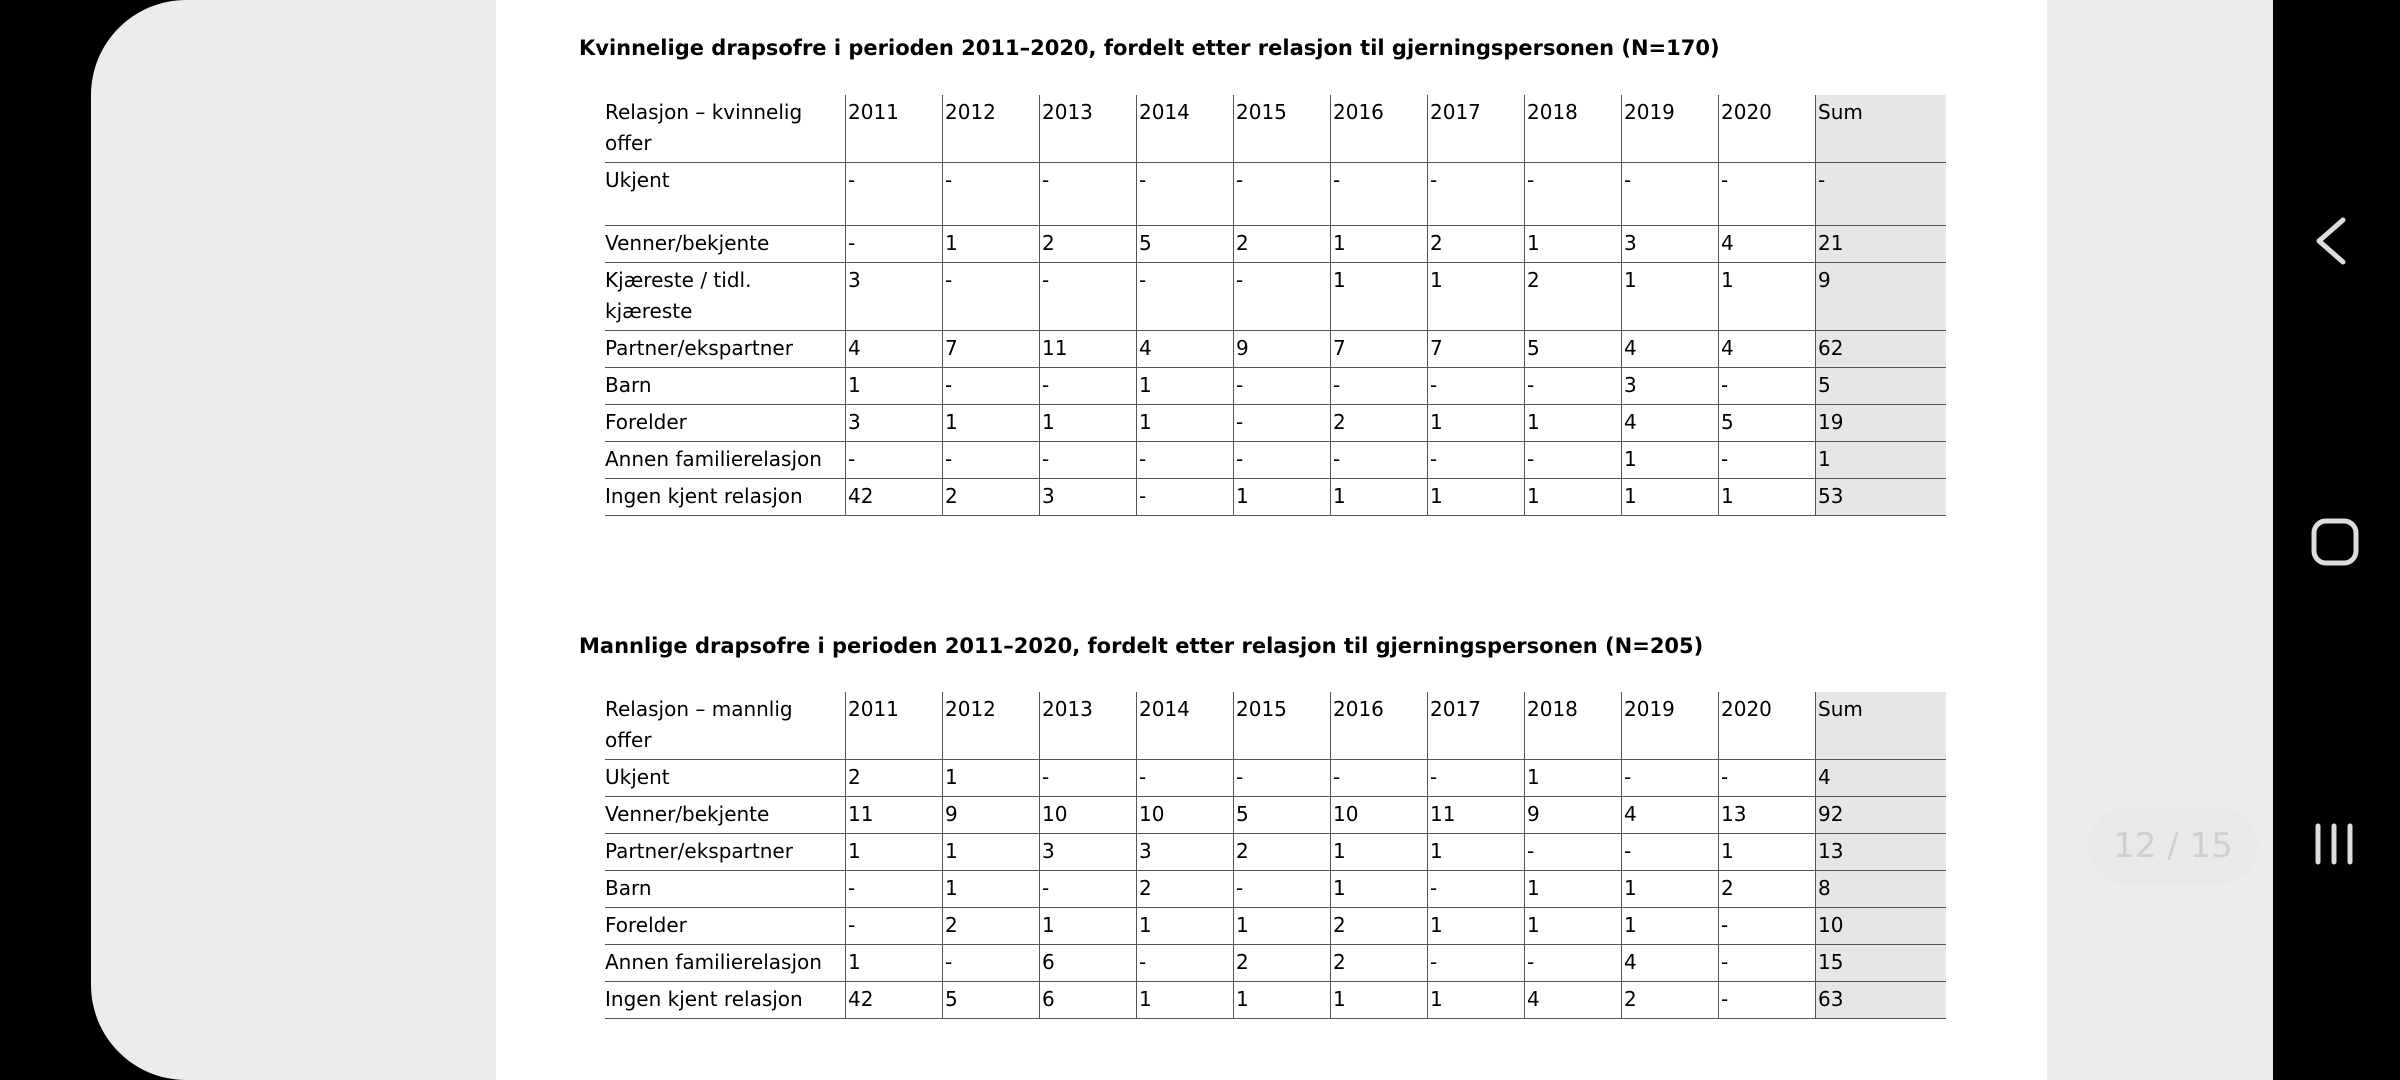 The height and width of the screenshot is (1080, 2400). I want to click on row-label: Barn, so click(725, 889).